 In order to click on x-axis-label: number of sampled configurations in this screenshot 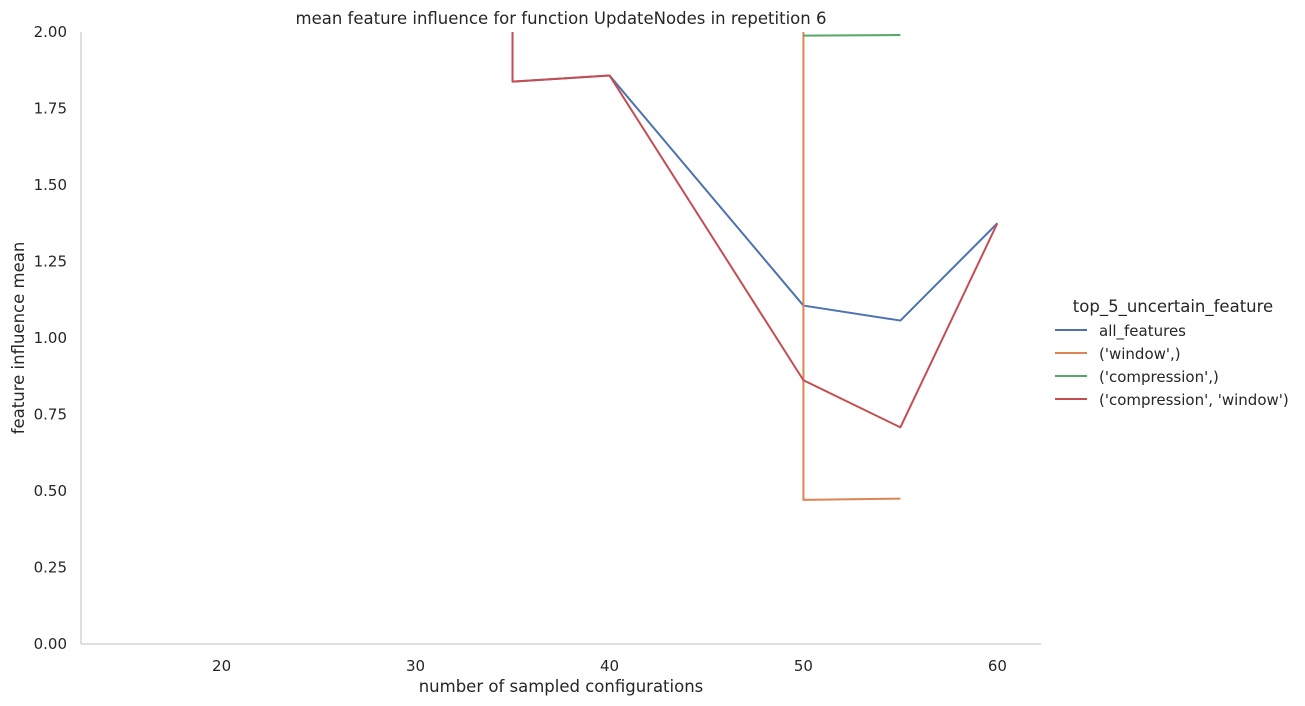, I will do `click(561, 686)`.